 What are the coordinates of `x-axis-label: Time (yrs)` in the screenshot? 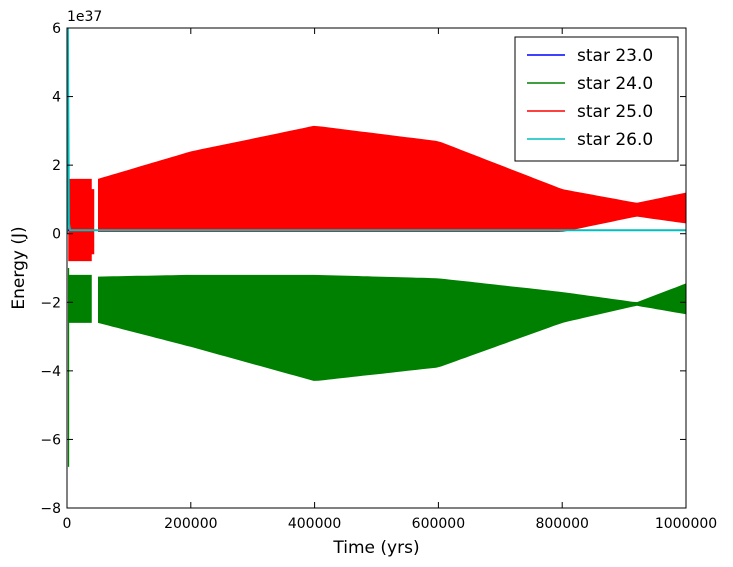 It's located at (375, 548).